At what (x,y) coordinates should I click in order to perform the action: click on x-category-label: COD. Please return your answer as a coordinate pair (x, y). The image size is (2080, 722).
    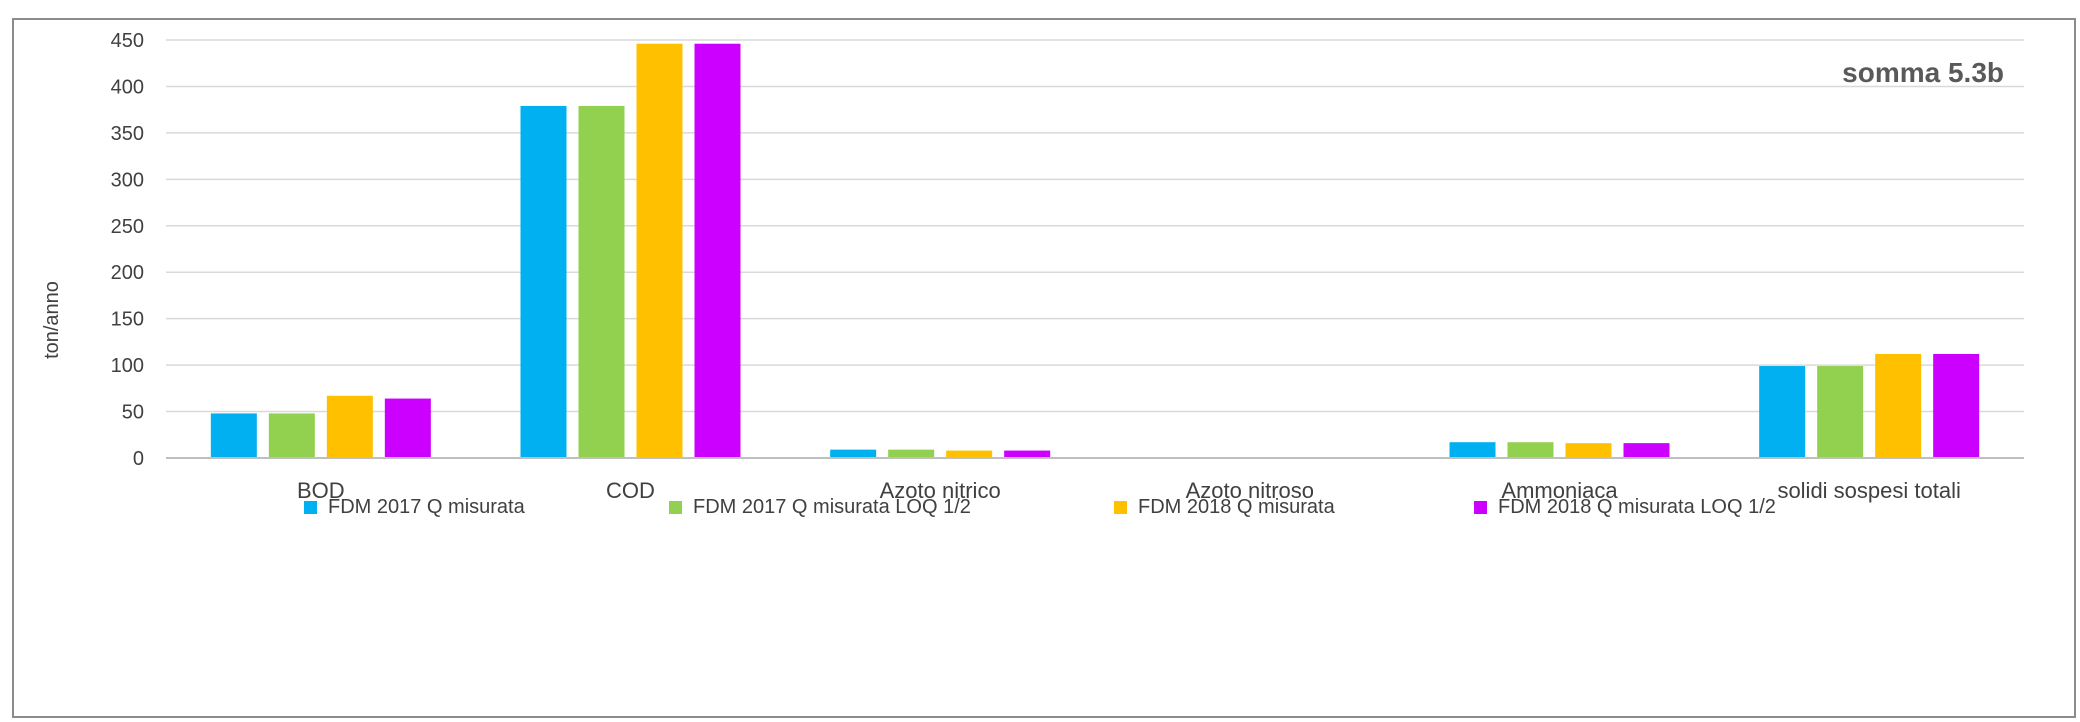
    Looking at the image, I should click on (630, 490).